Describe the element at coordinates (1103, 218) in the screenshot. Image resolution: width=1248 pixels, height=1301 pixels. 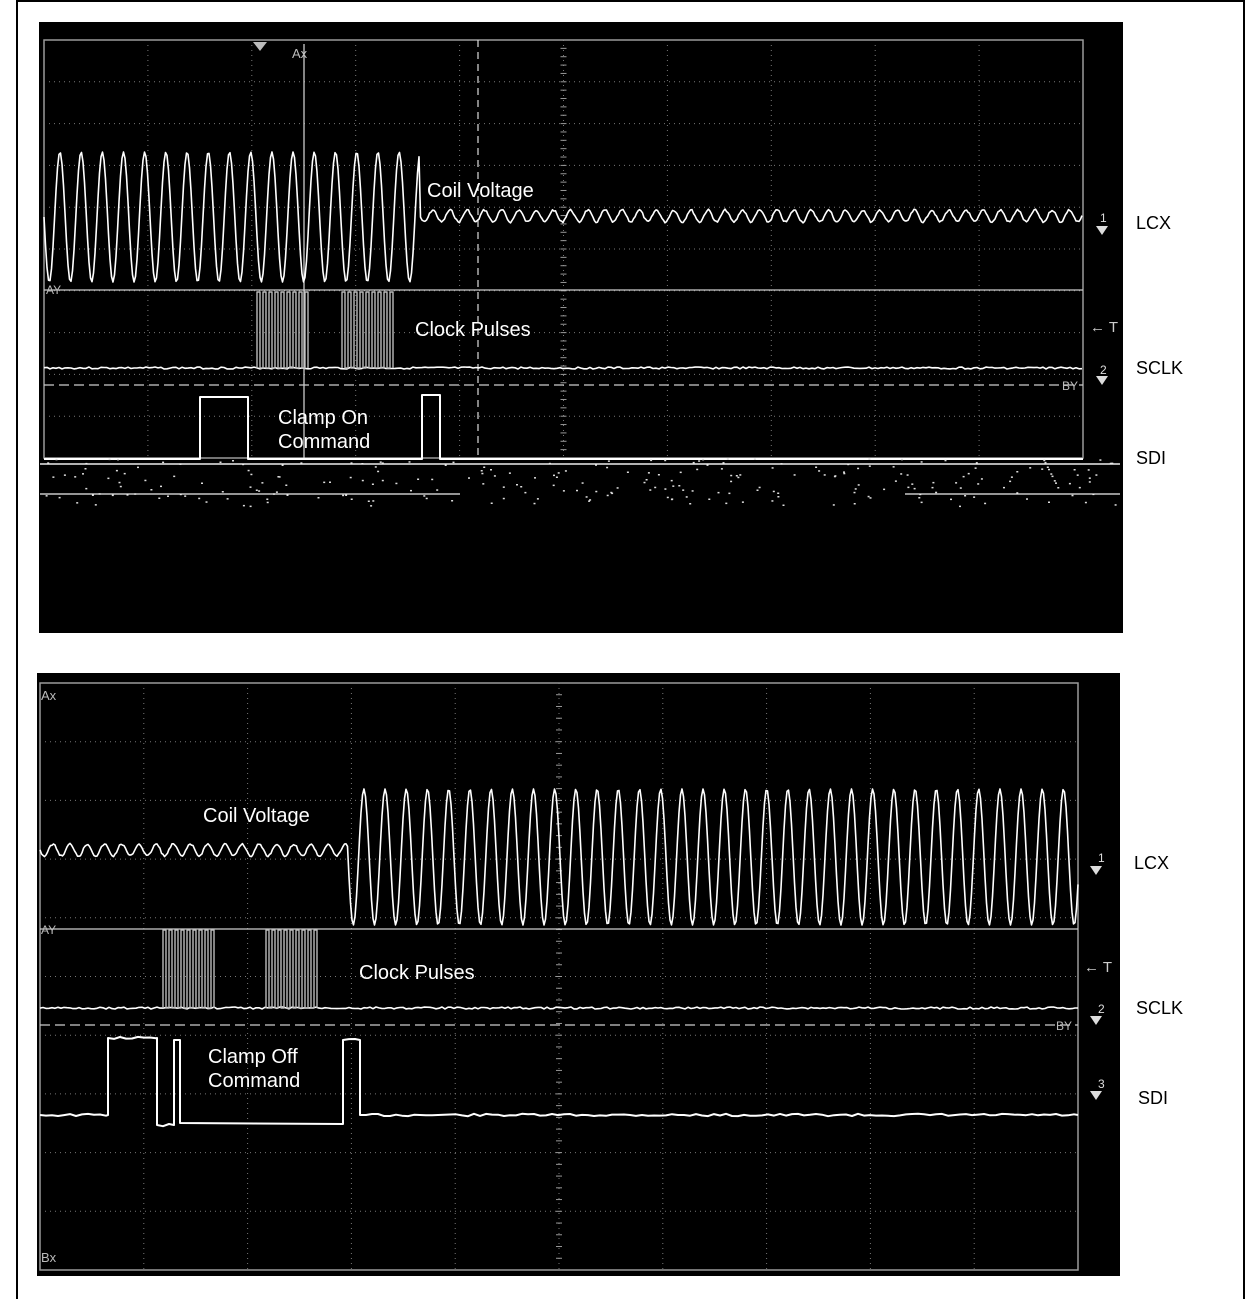
I see `channel-1-marker: 1` at that location.